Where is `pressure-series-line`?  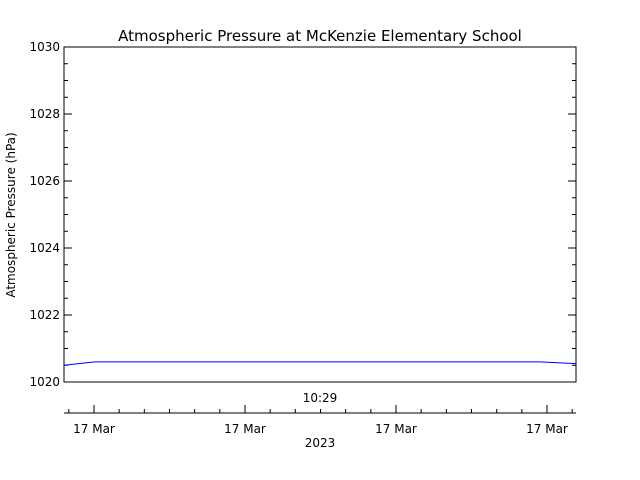
pressure-series-line is located at coordinates (320, 363).